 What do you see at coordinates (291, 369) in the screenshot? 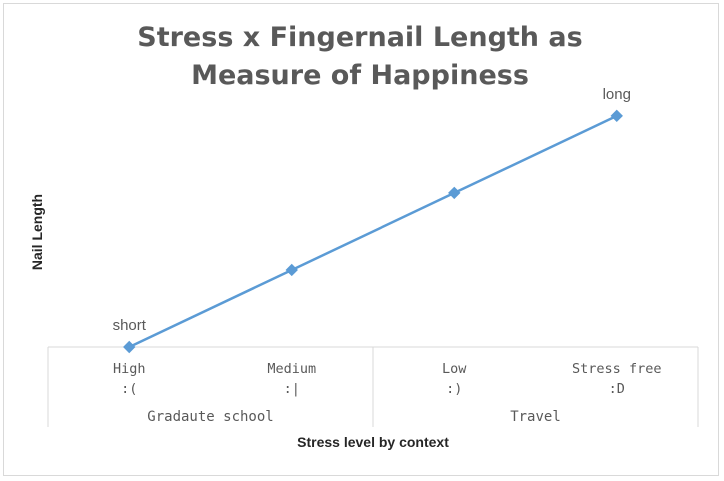
I see `x-tick-label: Medium` at bounding box center [291, 369].